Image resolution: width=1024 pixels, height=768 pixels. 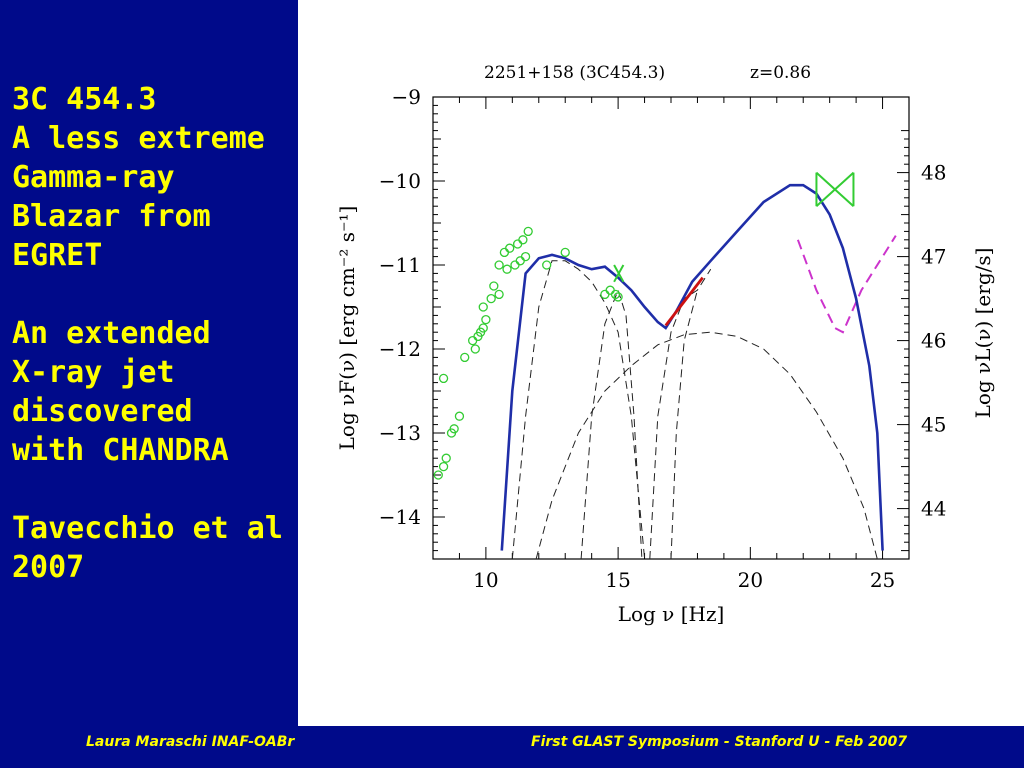 What do you see at coordinates (983, 333) in the screenshot?
I see `y2-axis-label: Log νL(ν) [erg/s]` at bounding box center [983, 333].